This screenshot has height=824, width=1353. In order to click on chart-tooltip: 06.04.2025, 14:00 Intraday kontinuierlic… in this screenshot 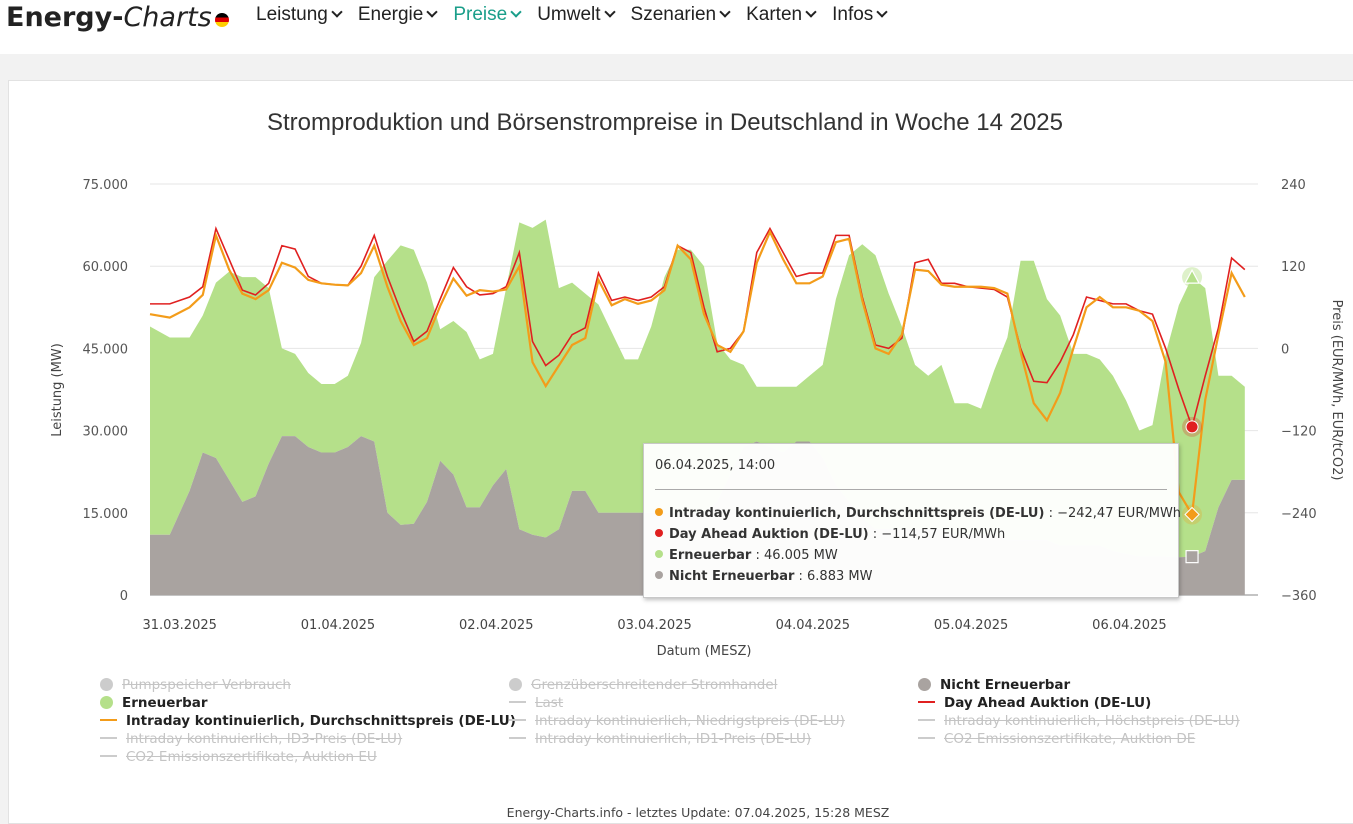, I will do `click(912, 520)`.